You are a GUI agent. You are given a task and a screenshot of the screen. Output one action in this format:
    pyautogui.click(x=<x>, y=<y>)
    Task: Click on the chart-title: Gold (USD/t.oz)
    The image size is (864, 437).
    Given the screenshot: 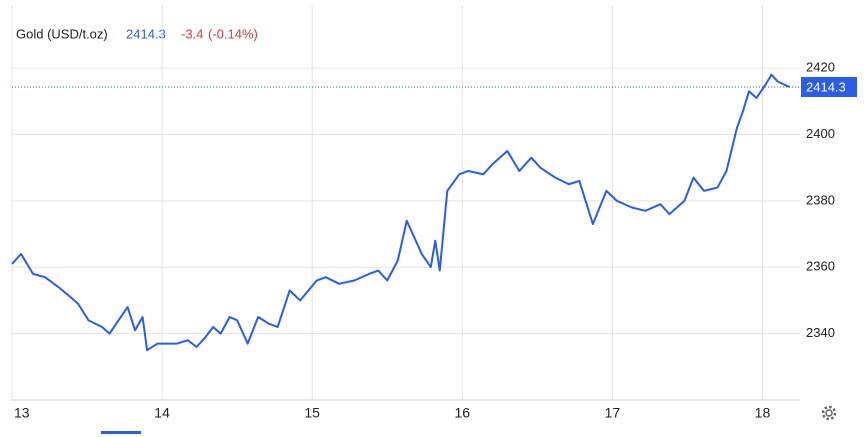 What is the action you would take?
    pyautogui.click(x=62, y=33)
    